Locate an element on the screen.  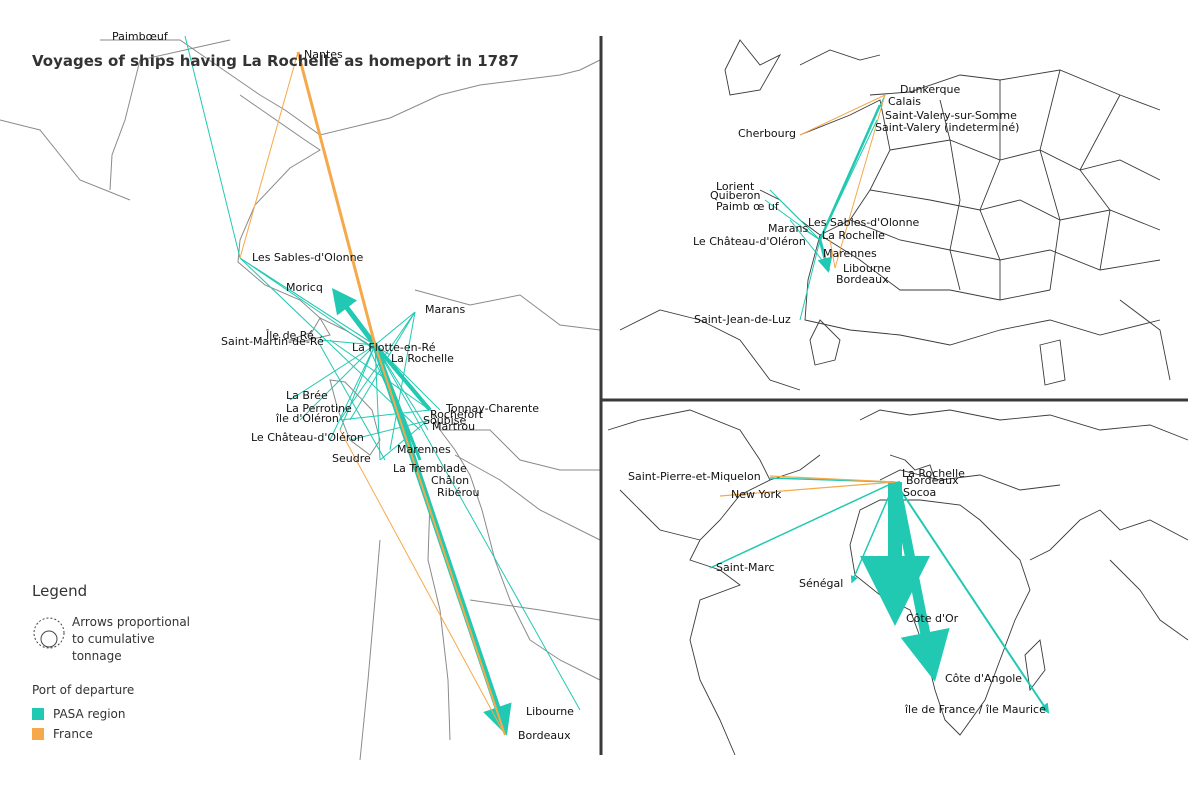
place-label: Moricq is located at coordinates (304, 287).